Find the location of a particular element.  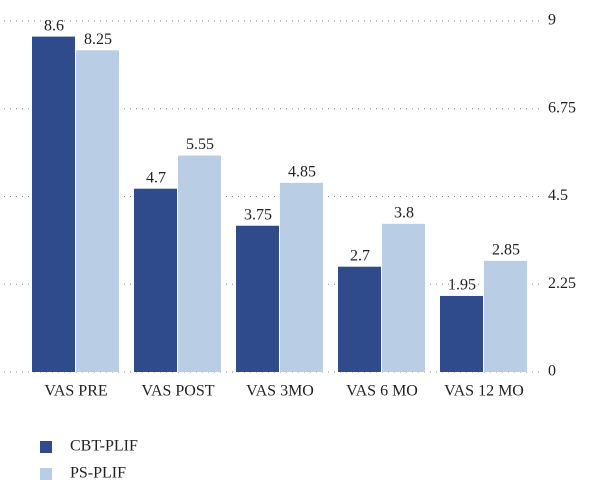

legend-label: PS-PLIF is located at coordinates (98, 473).